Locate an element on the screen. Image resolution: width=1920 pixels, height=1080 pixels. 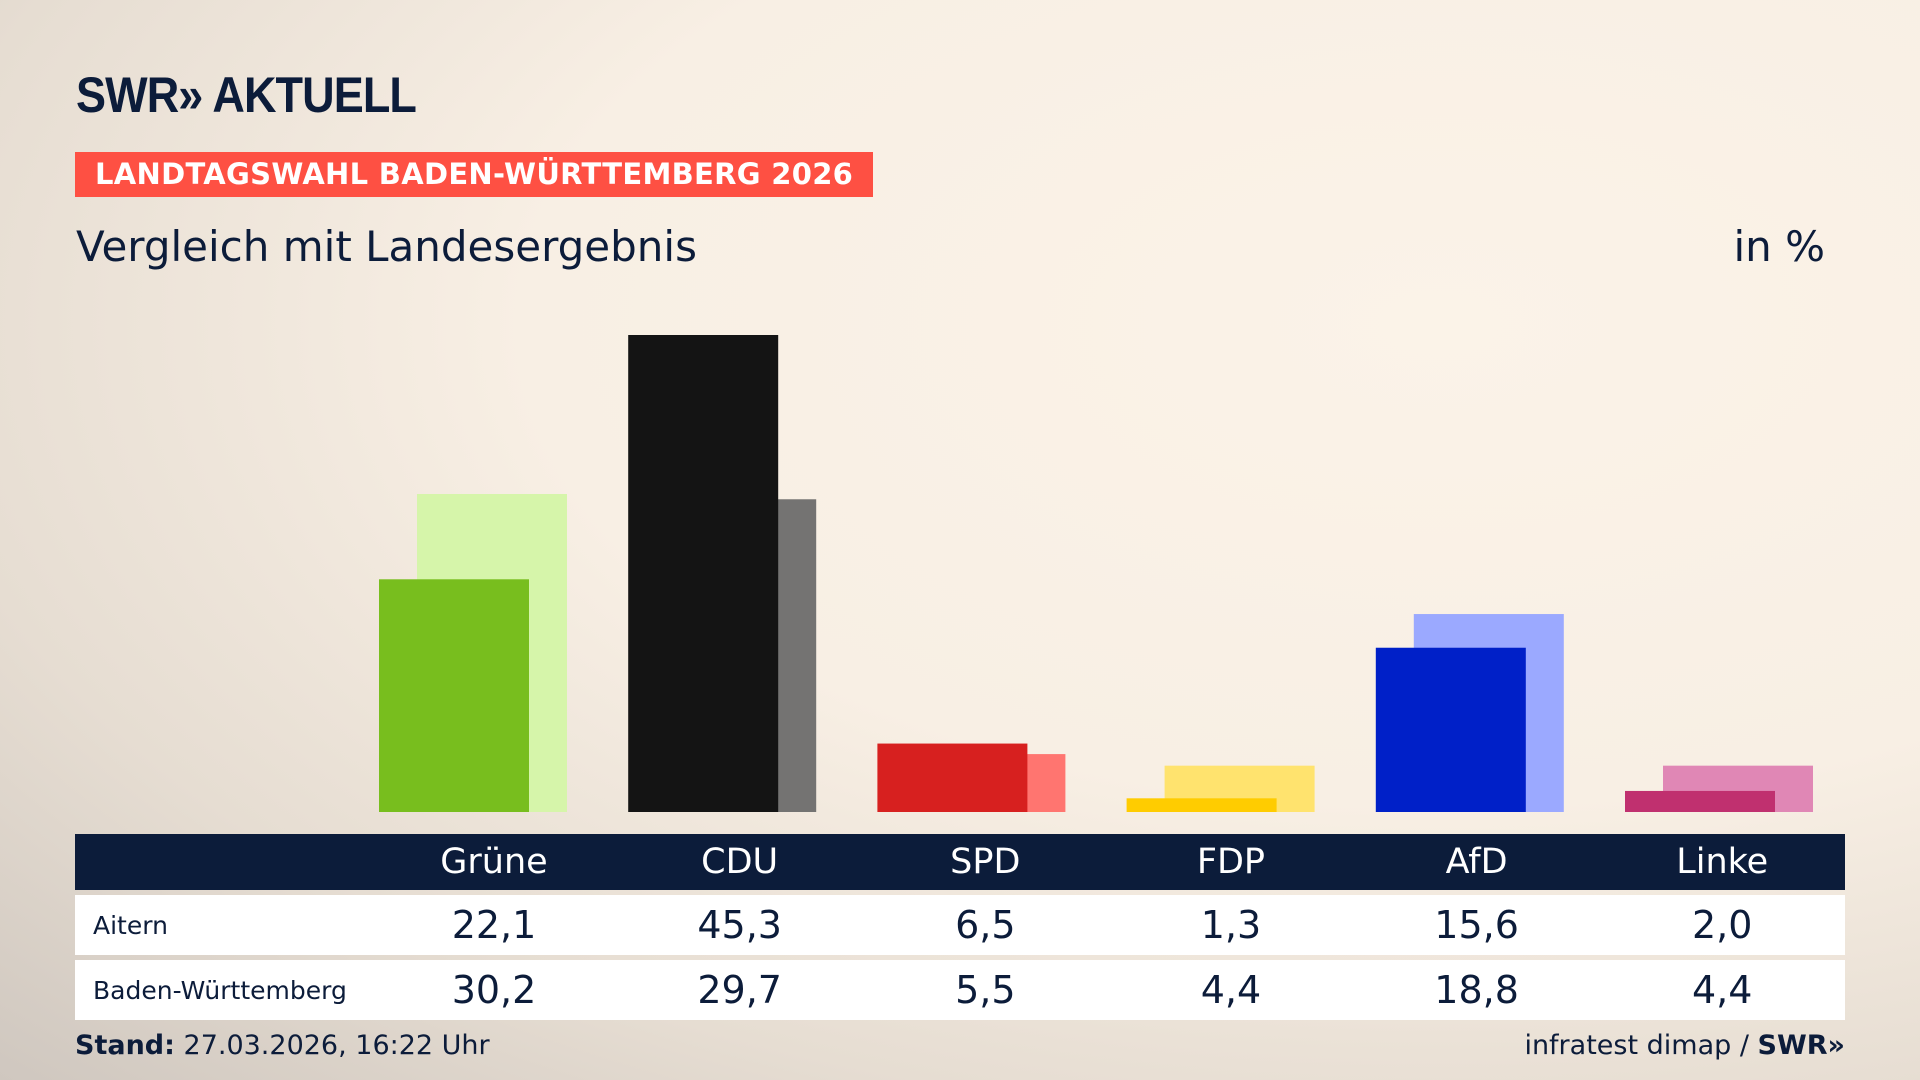
value-cell: 1,3 is located at coordinates (1231, 925).